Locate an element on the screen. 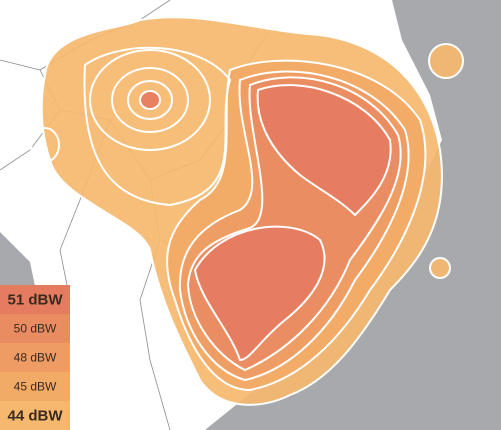 The image size is (501, 430). legend-label: 45 dBW is located at coordinates (35, 387).